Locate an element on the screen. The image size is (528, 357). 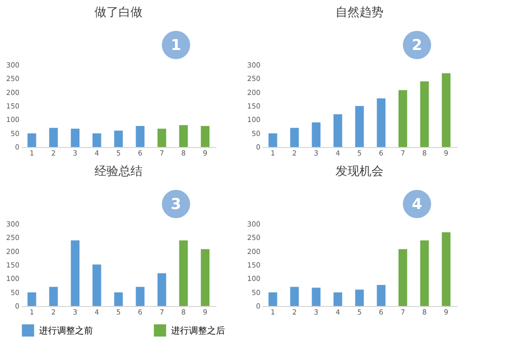
text: 3 is located at coordinates (176, 204).